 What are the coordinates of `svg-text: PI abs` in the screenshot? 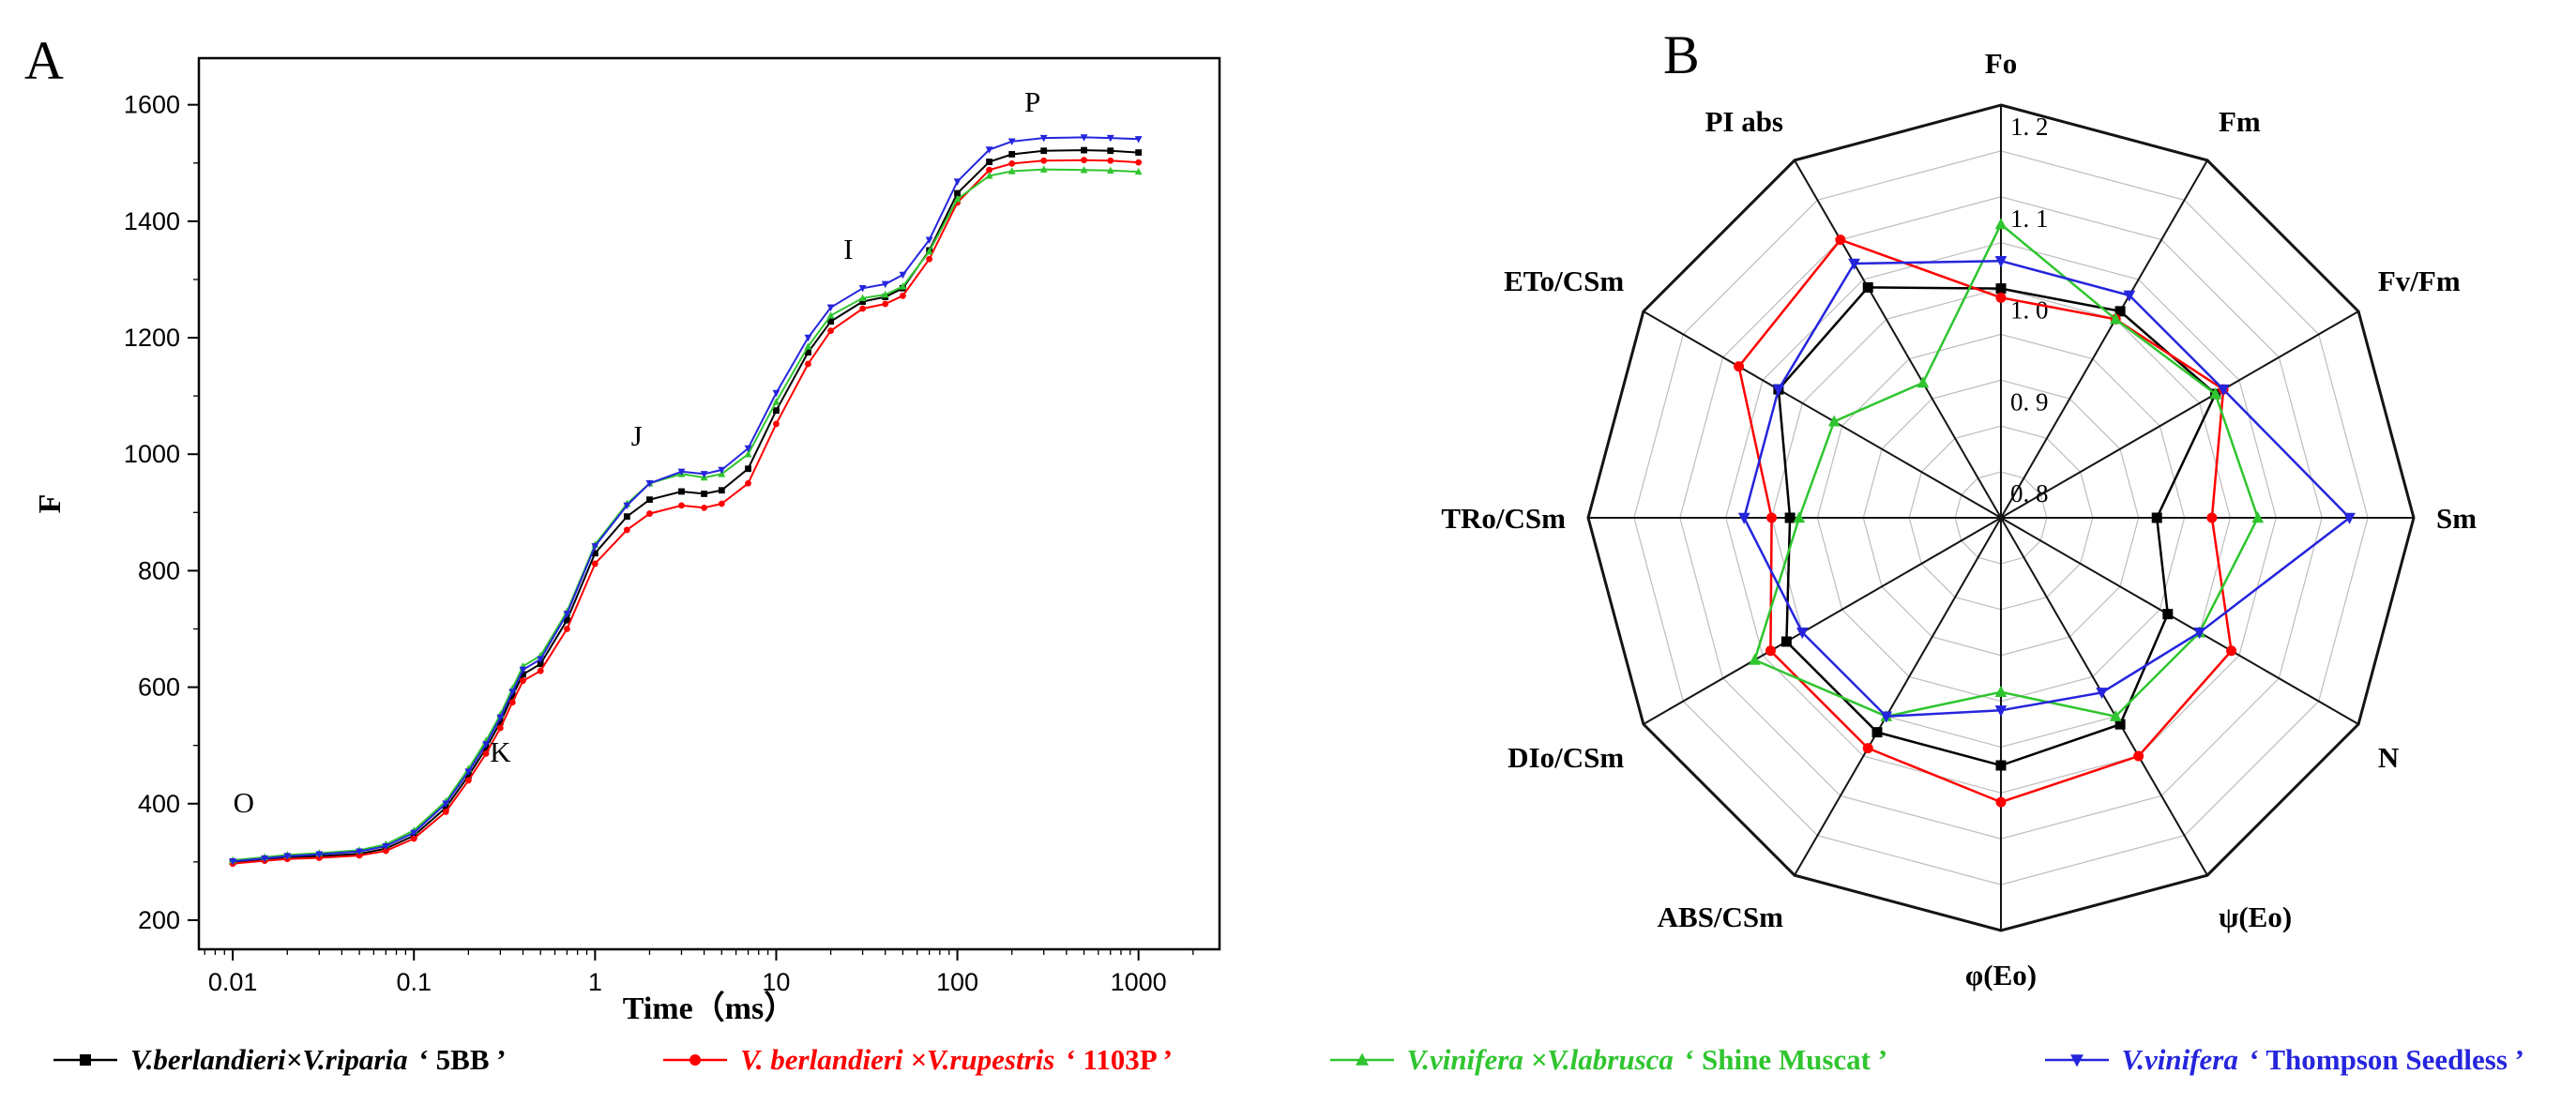 It's located at (1744, 121).